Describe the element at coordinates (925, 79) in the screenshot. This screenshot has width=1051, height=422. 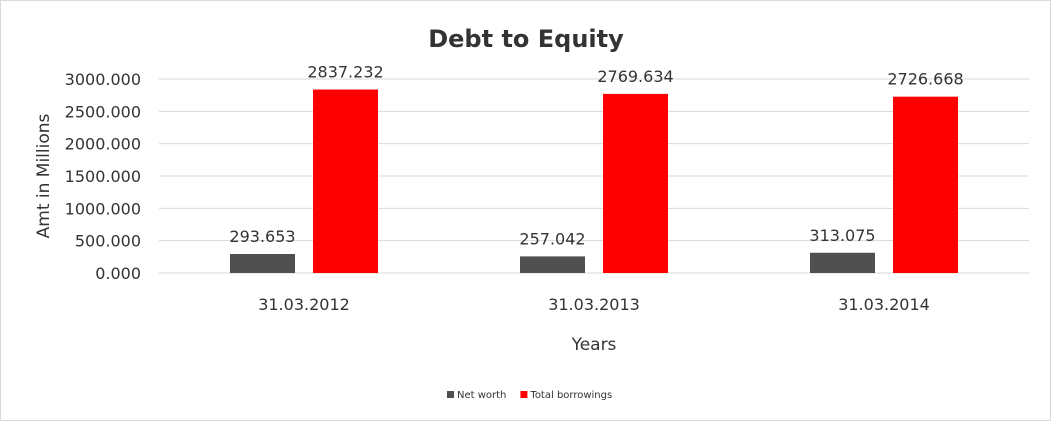
I see `data-label: 2726.668` at that location.